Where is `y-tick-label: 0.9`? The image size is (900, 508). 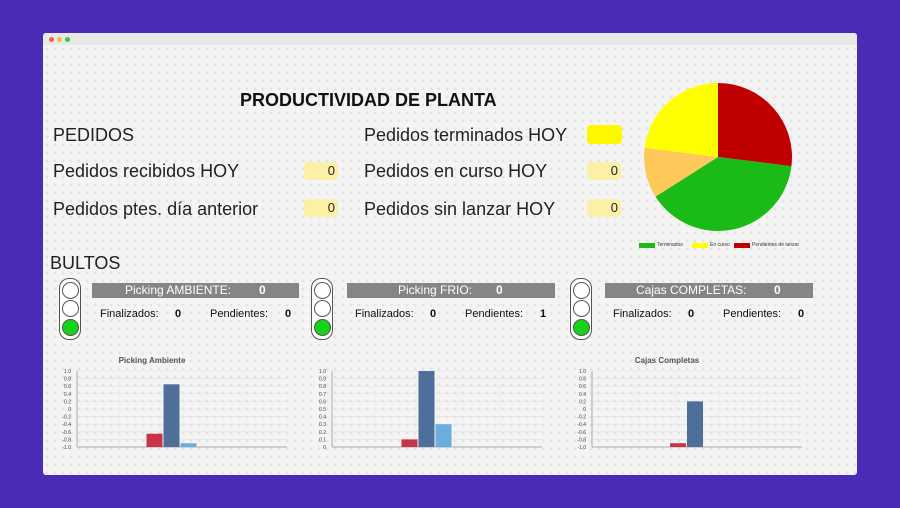
y-tick-label: 0.9 is located at coordinates (322, 380).